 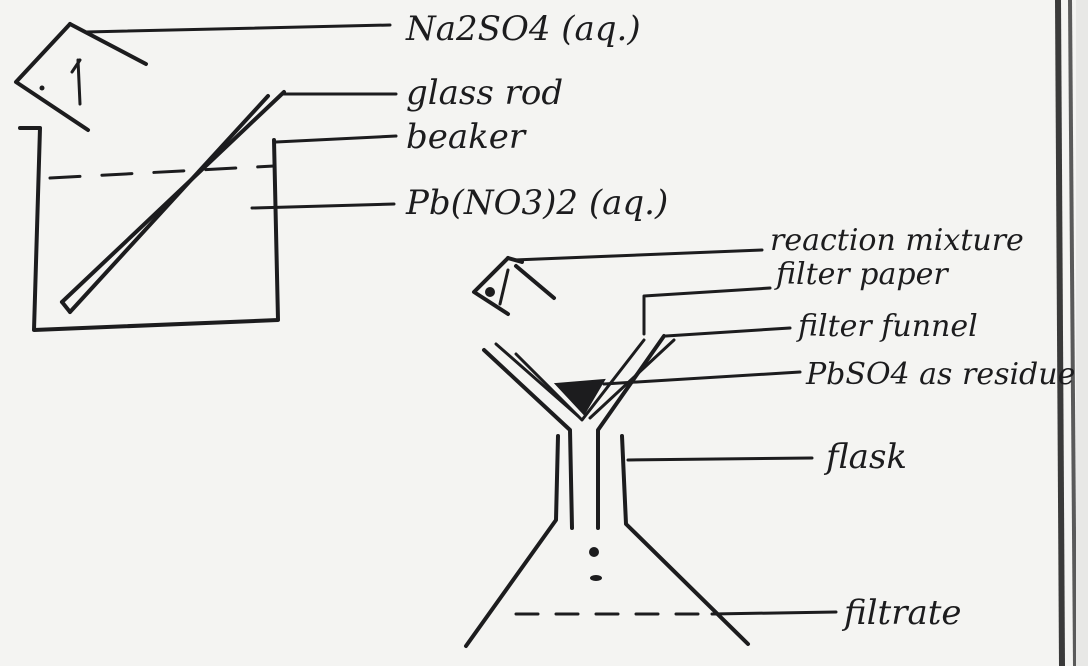 I want to click on reaction-mixture-beaker, so click(x=618, y=282).